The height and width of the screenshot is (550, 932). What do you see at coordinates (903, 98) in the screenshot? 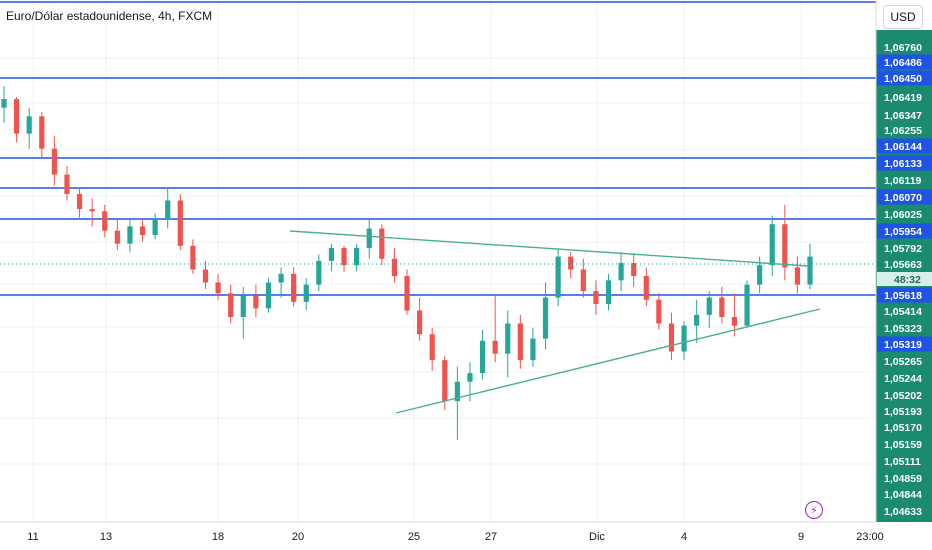
I see `price-axis-label: 1,06419` at bounding box center [903, 98].